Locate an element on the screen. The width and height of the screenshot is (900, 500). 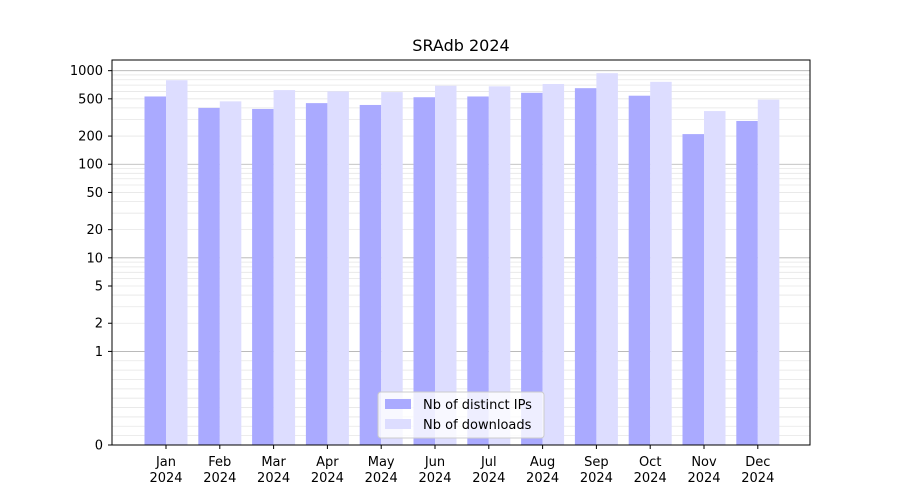
y-tick-label: 10 is located at coordinates (94, 258).